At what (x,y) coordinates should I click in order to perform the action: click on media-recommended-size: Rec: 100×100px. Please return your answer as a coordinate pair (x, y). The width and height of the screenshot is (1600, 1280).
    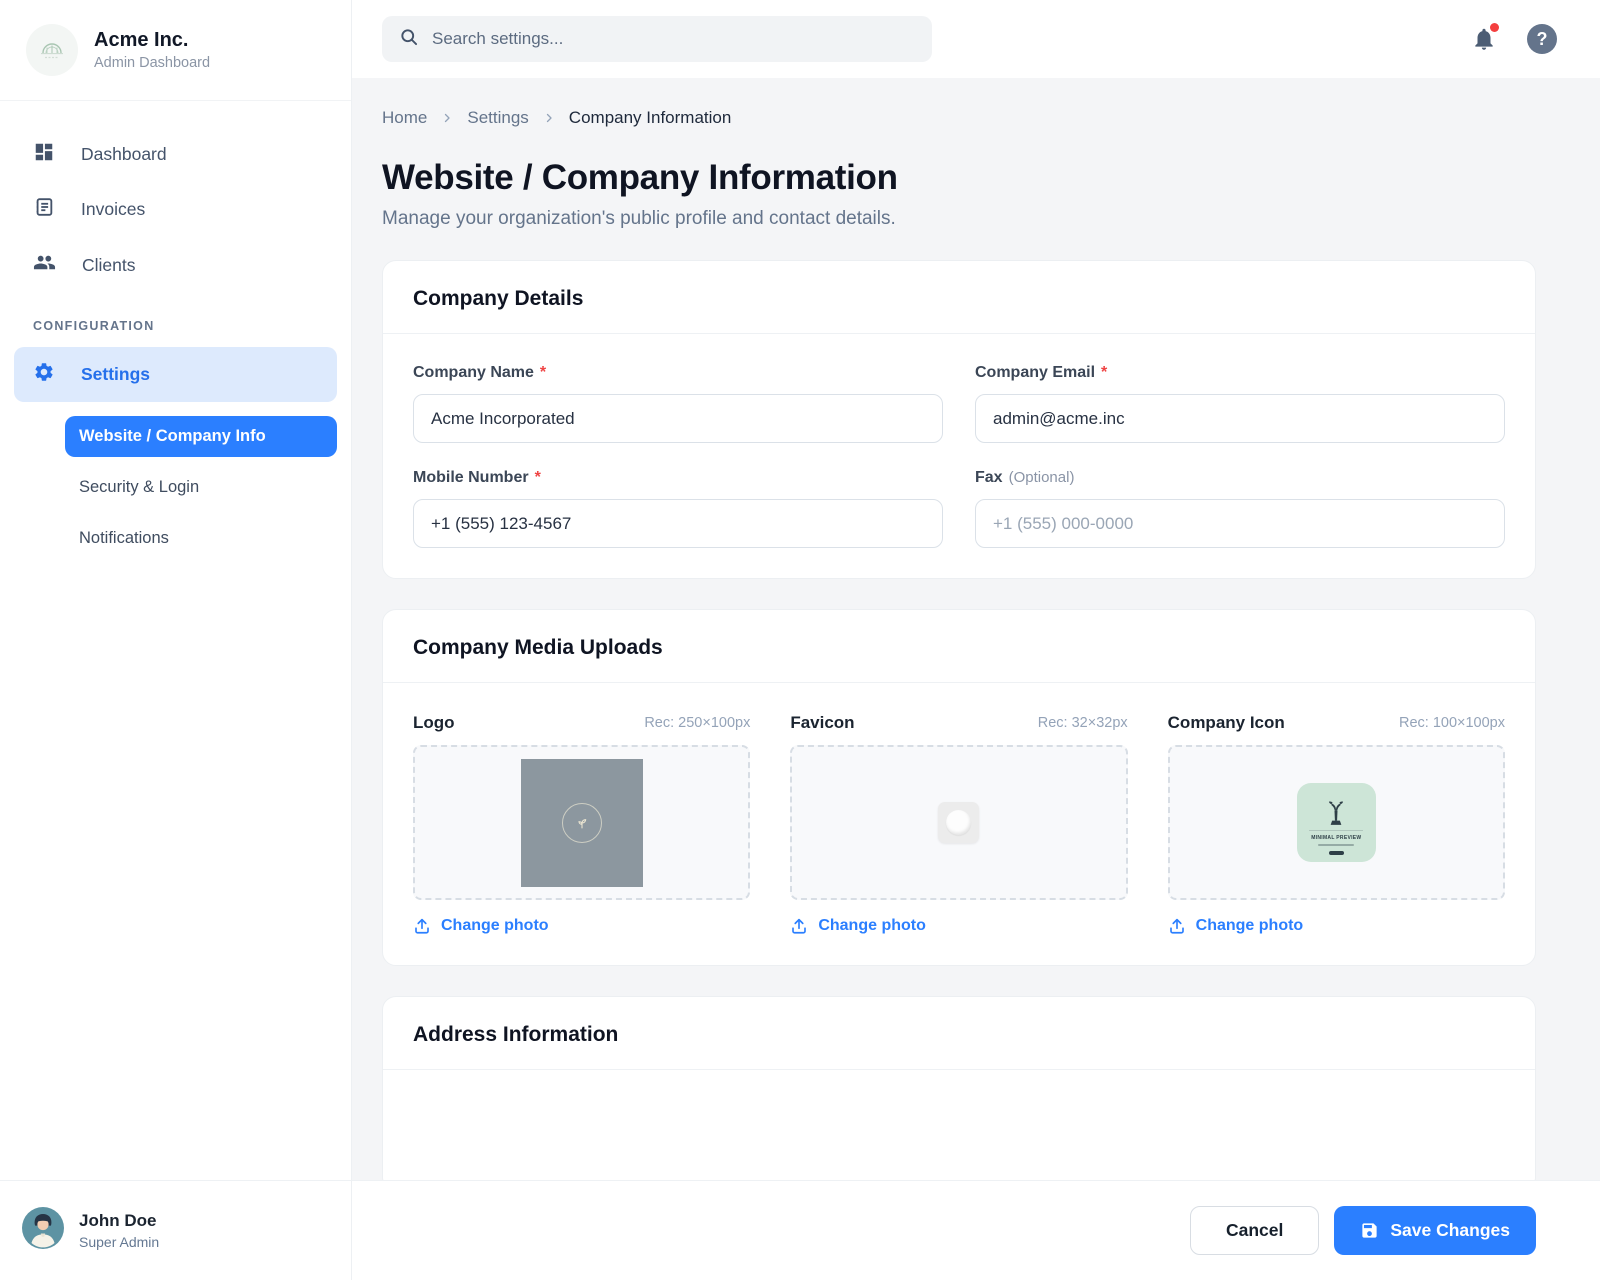
    Looking at the image, I should click on (1451, 723).